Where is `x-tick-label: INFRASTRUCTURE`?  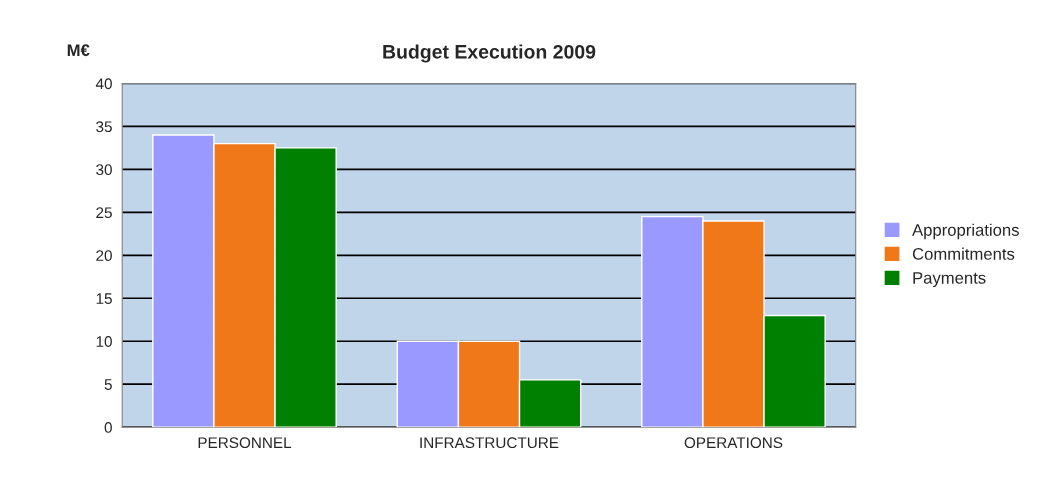
x-tick-label: INFRASTRUCTURE is located at coordinates (489, 443).